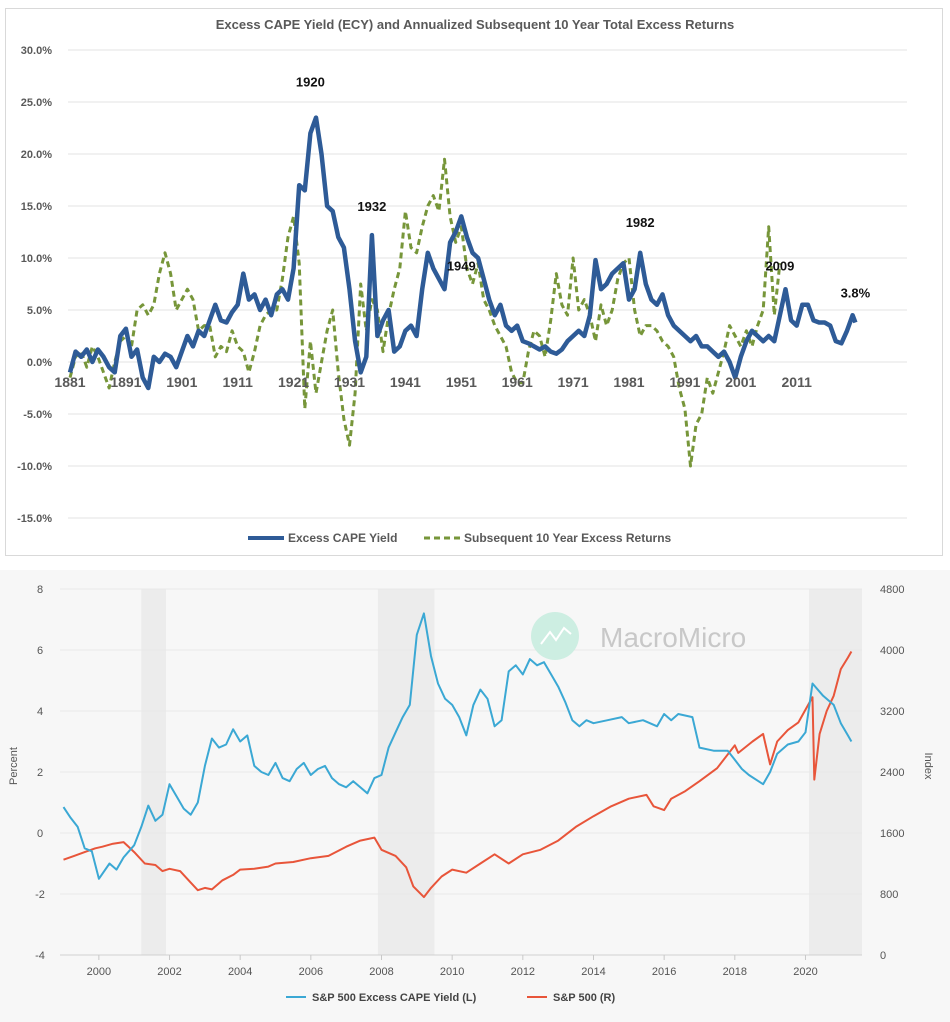 This screenshot has width=950, height=1022. I want to click on logo-chart-glyph, so click(556, 635).